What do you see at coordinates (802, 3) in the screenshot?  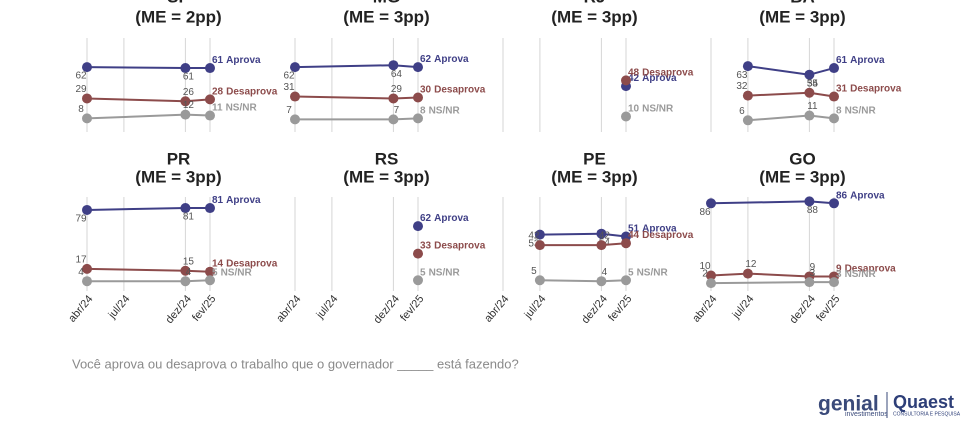 I see `panel-title: BA` at bounding box center [802, 3].